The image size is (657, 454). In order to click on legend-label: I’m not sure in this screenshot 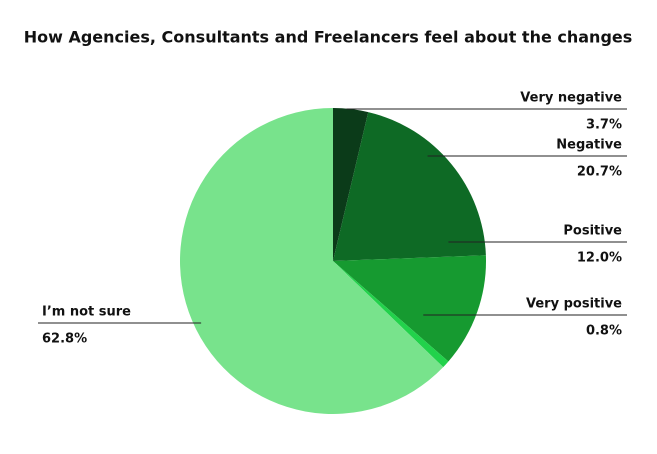, I will do `click(86, 312)`.